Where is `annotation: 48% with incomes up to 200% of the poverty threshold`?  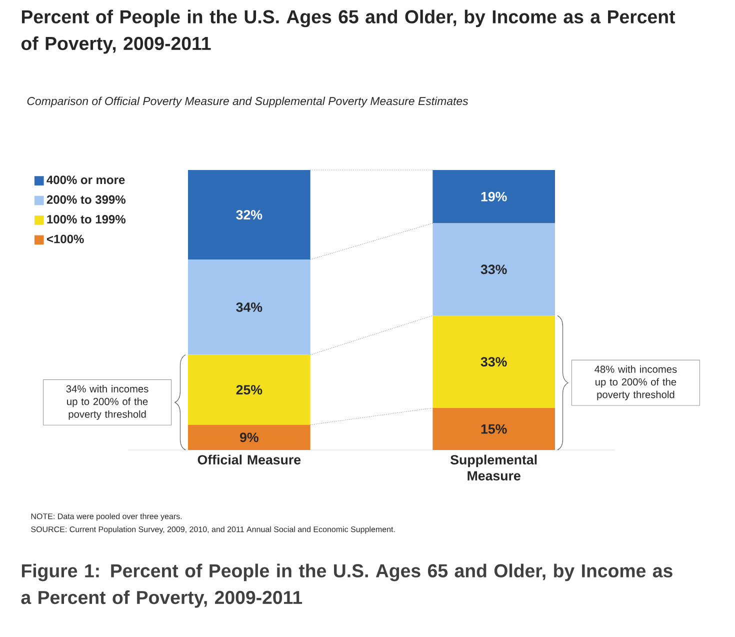
annotation: 48% with incomes up to 200% of the poverty threshold is located at coordinates (635, 382).